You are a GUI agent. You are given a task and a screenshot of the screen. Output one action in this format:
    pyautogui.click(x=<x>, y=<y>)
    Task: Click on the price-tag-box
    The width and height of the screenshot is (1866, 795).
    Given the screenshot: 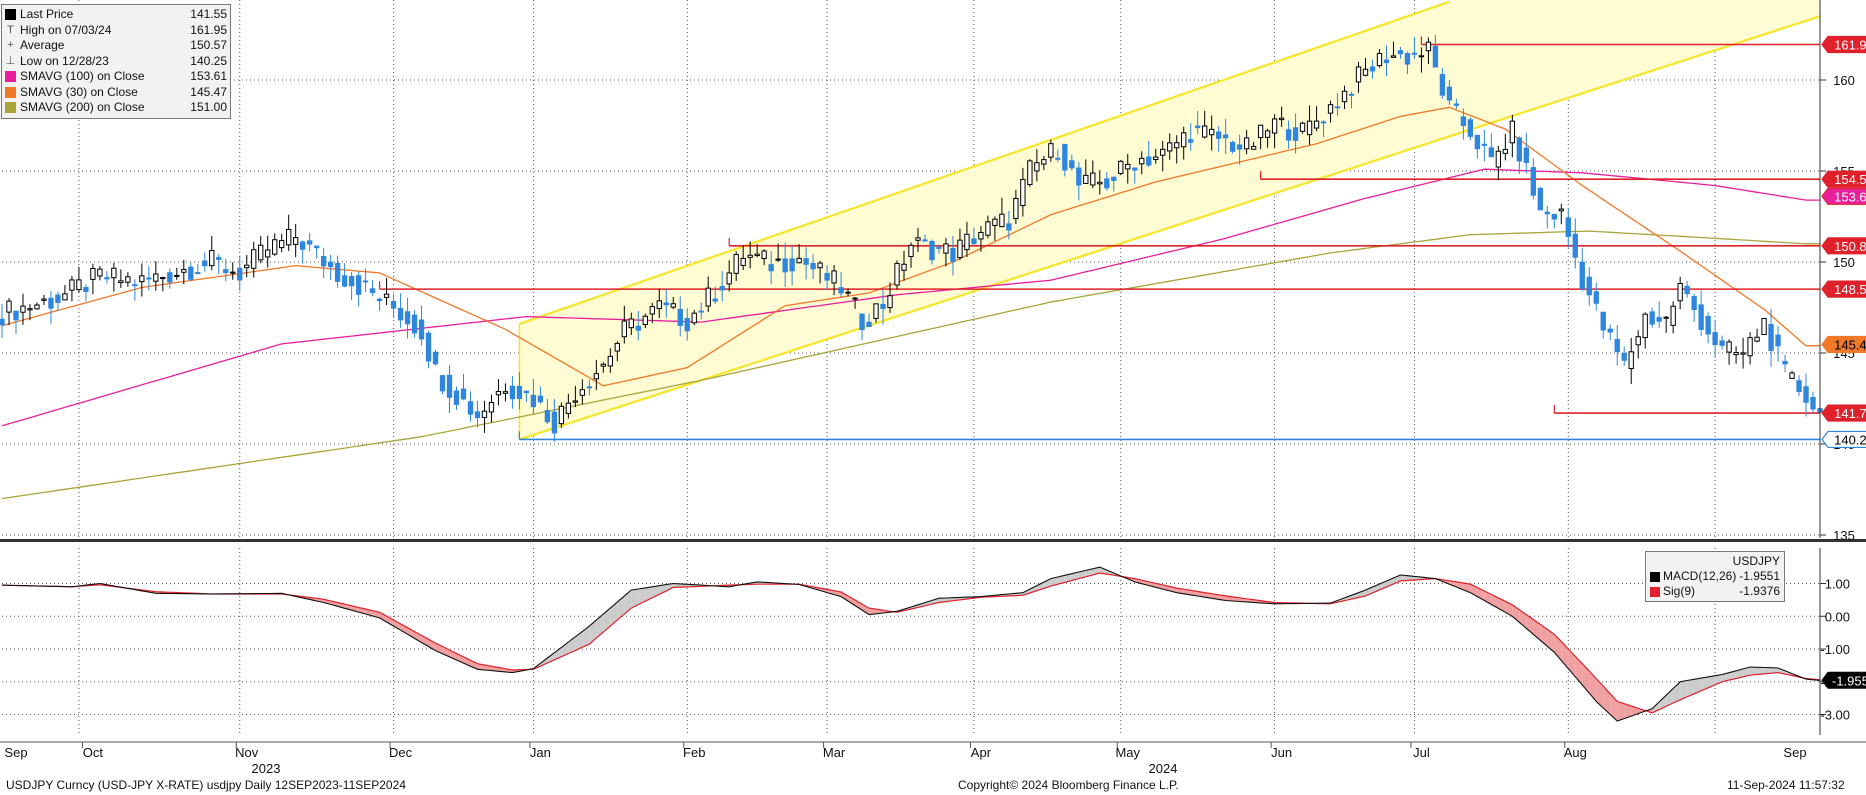 What is the action you would take?
    pyautogui.click(x=1843, y=44)
    